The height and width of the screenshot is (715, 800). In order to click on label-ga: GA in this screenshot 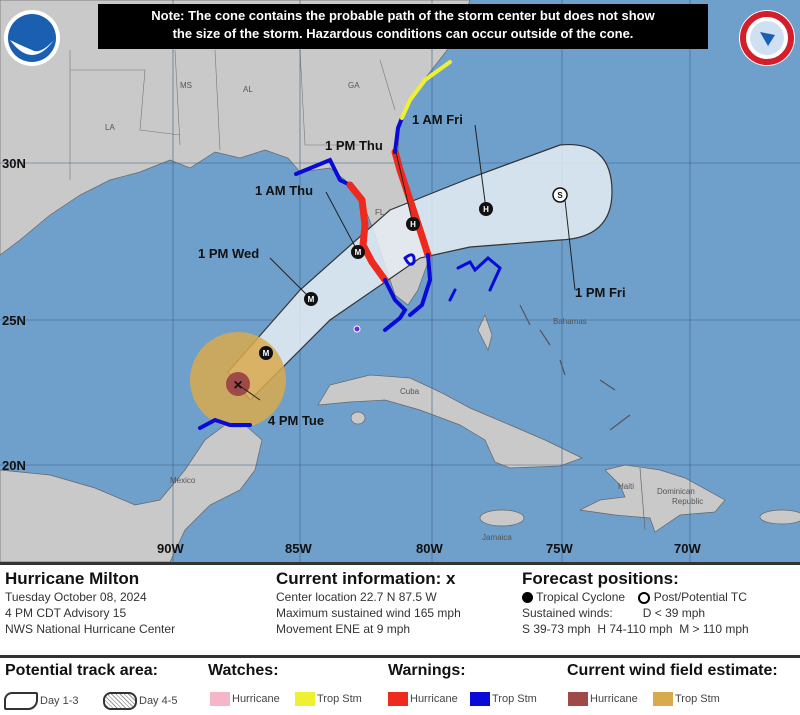, I will do `click(354, 85)`.